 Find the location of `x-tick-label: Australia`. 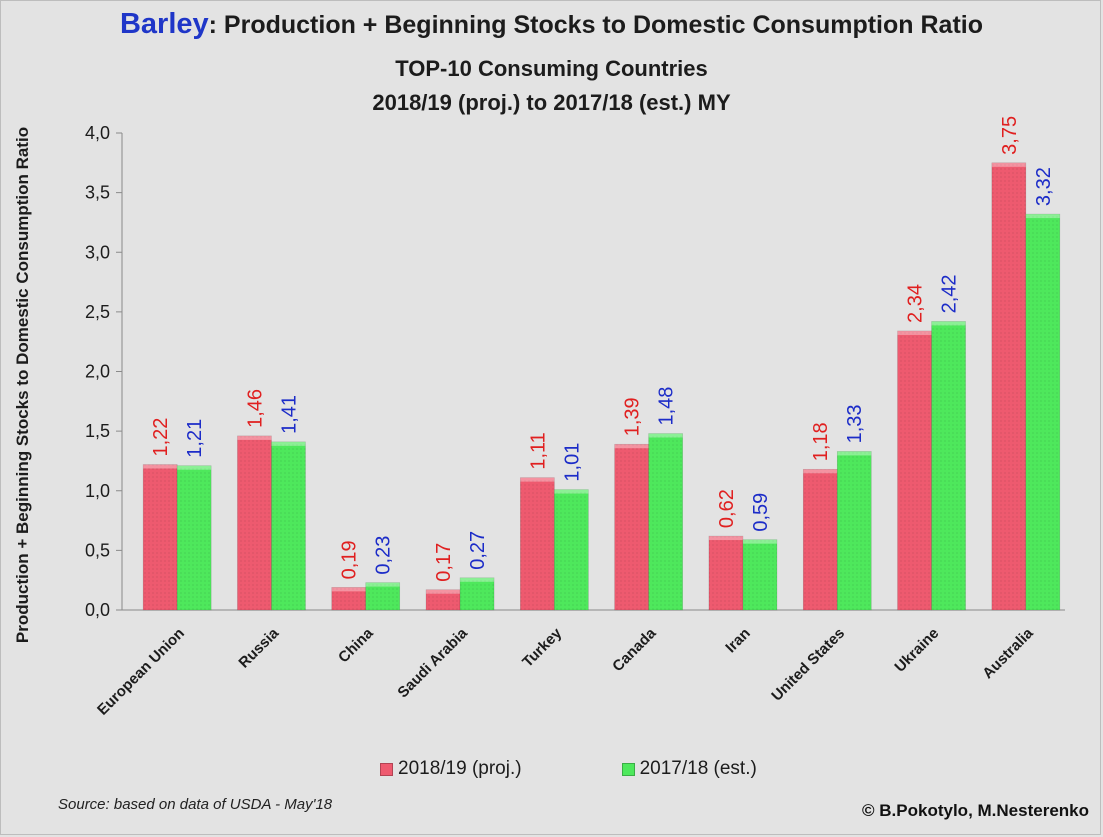

x-tick-label: Australia is located at coordinates (1008, 653).